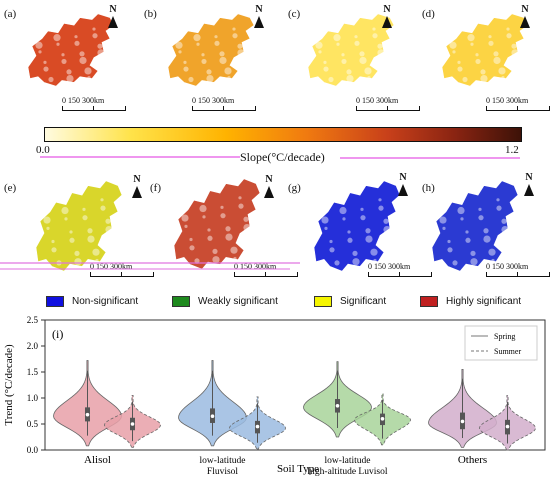 Image resolution: width=550 pixels, height=478 pixels. What do you see at coordinates (357, 226) in the screenshot?
I see `significance-map` at bounding box center [357, 226].